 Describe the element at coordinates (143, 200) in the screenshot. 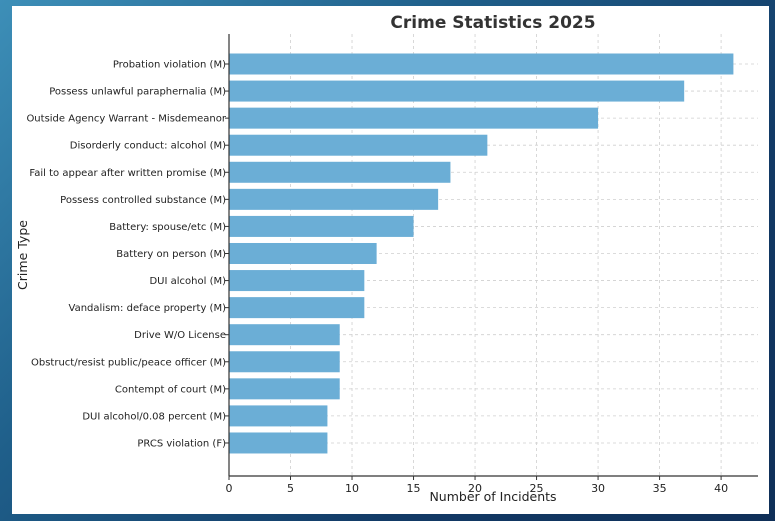

I see `category-label: Possess controlled substance (M)` at that location.